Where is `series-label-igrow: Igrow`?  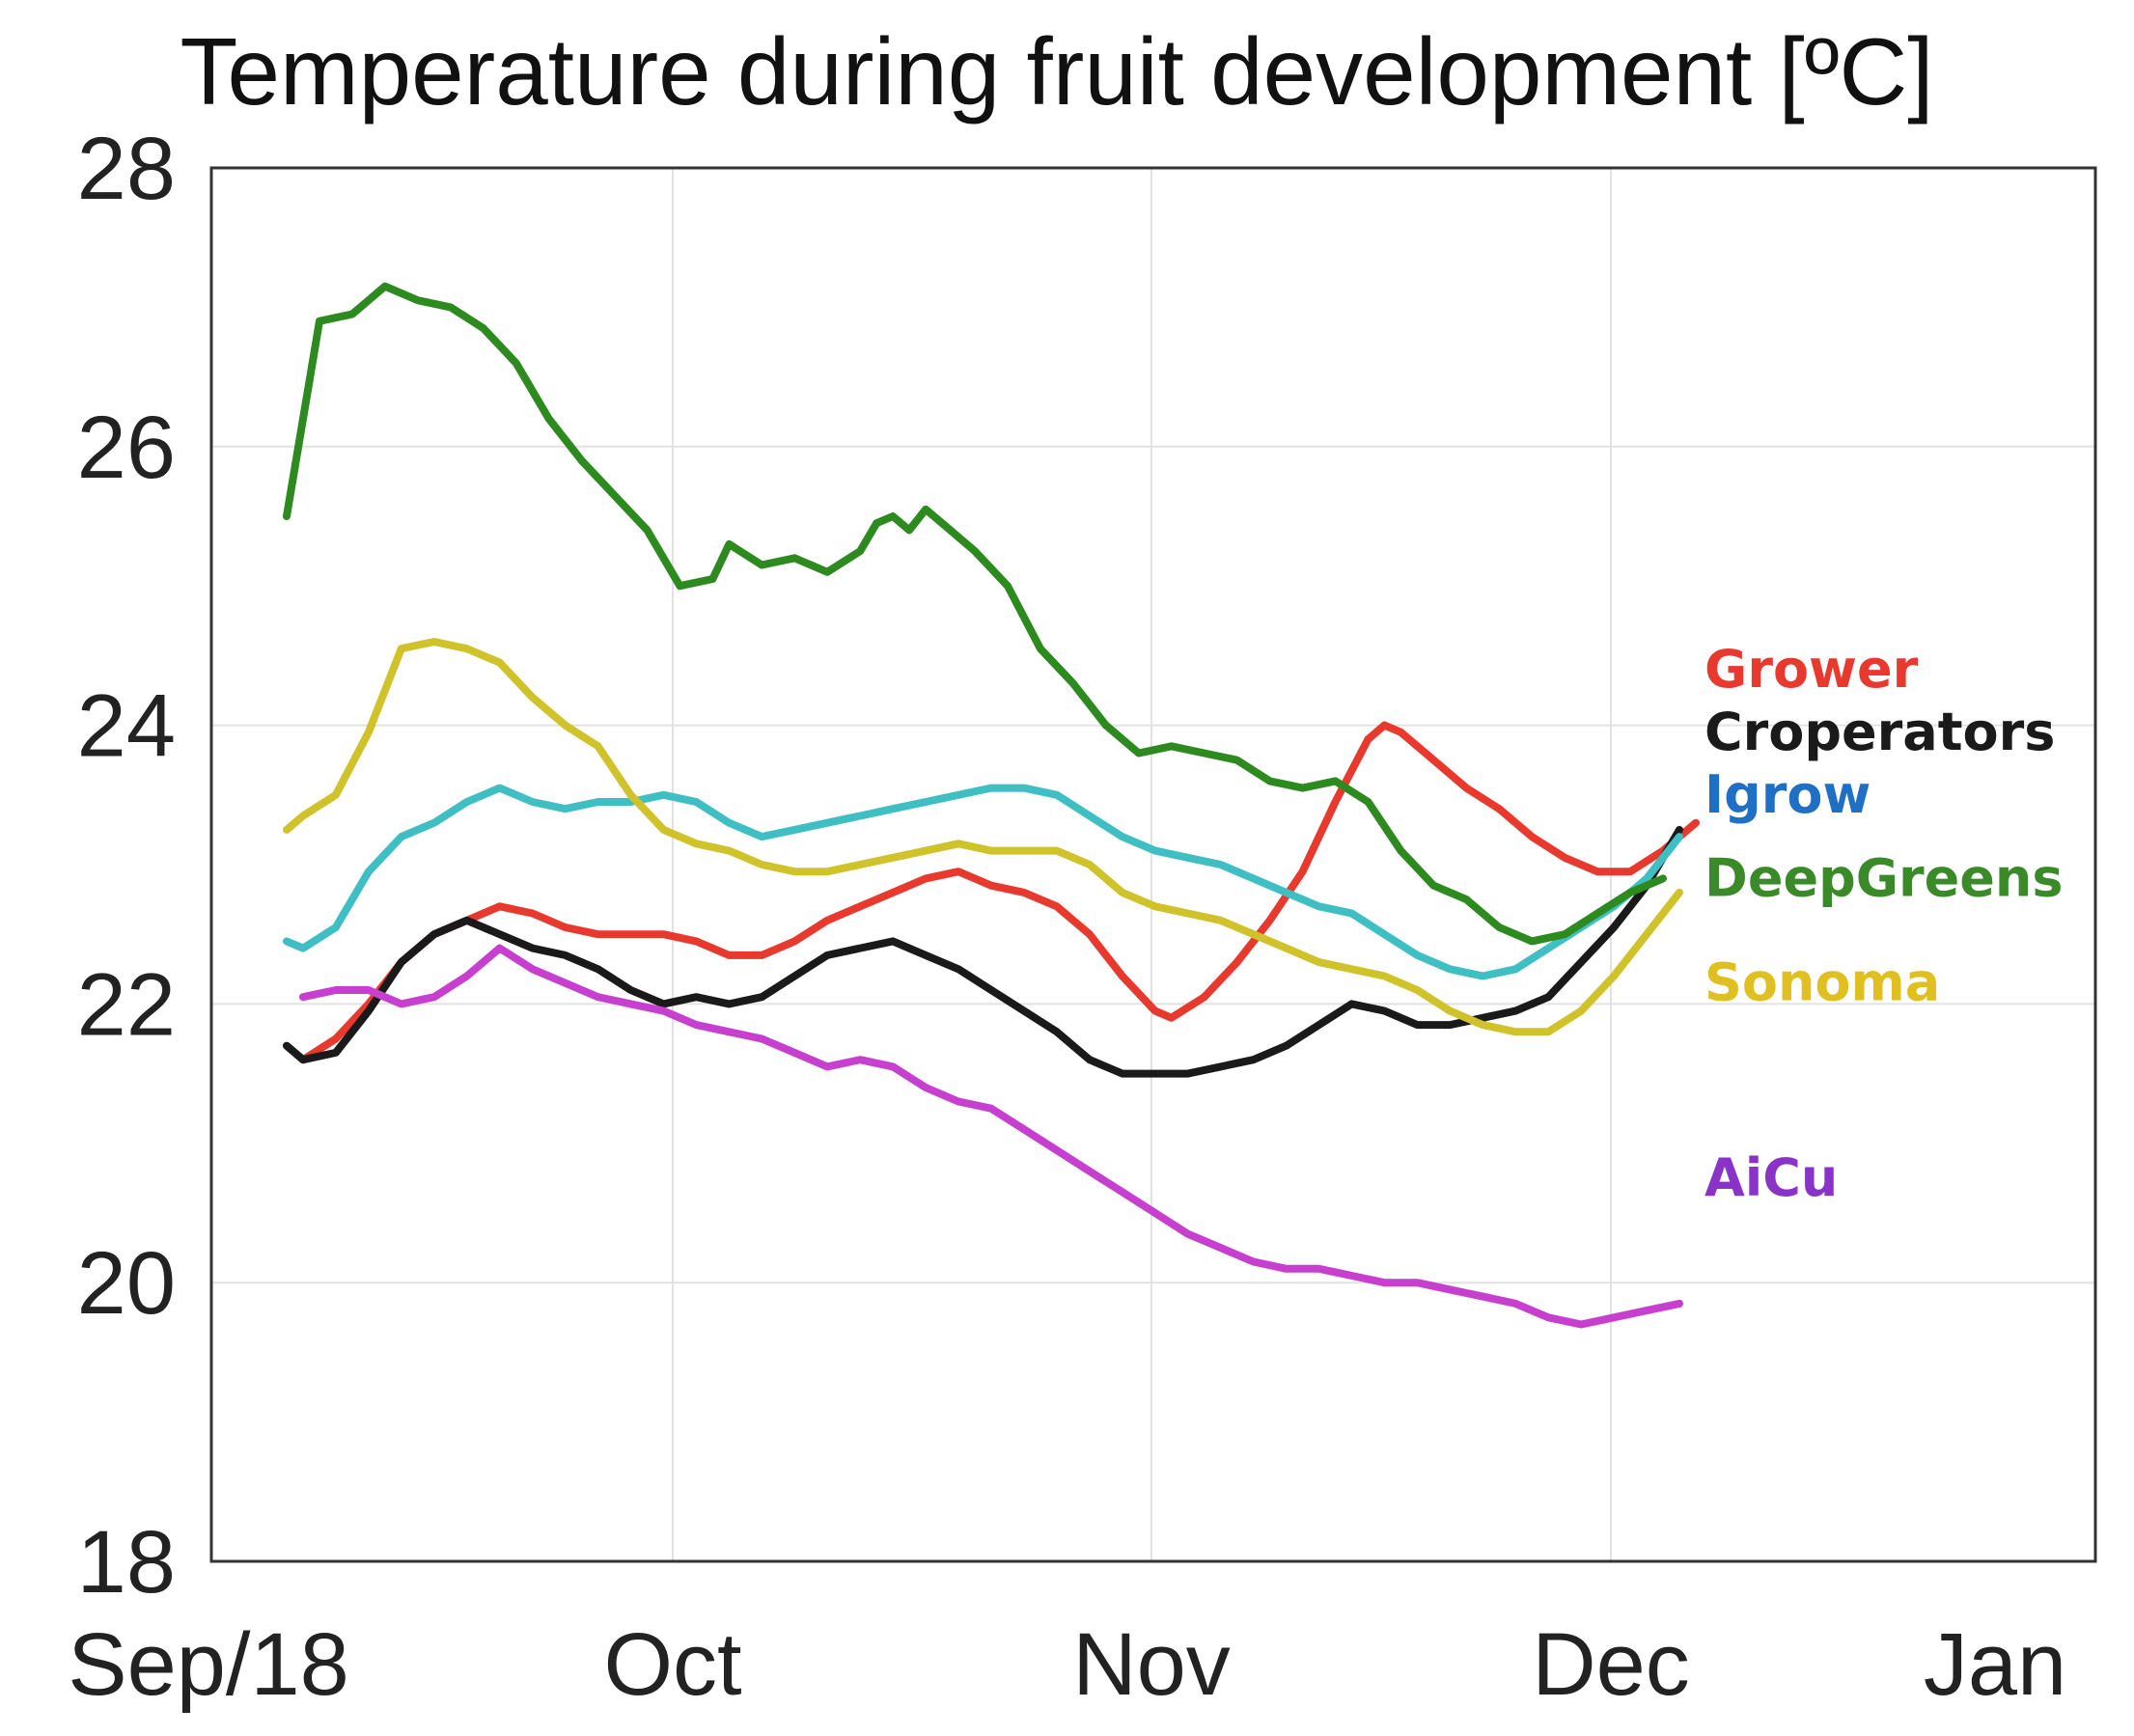
series-label-igrow: Igrow is located at coordinates (1788, 795).